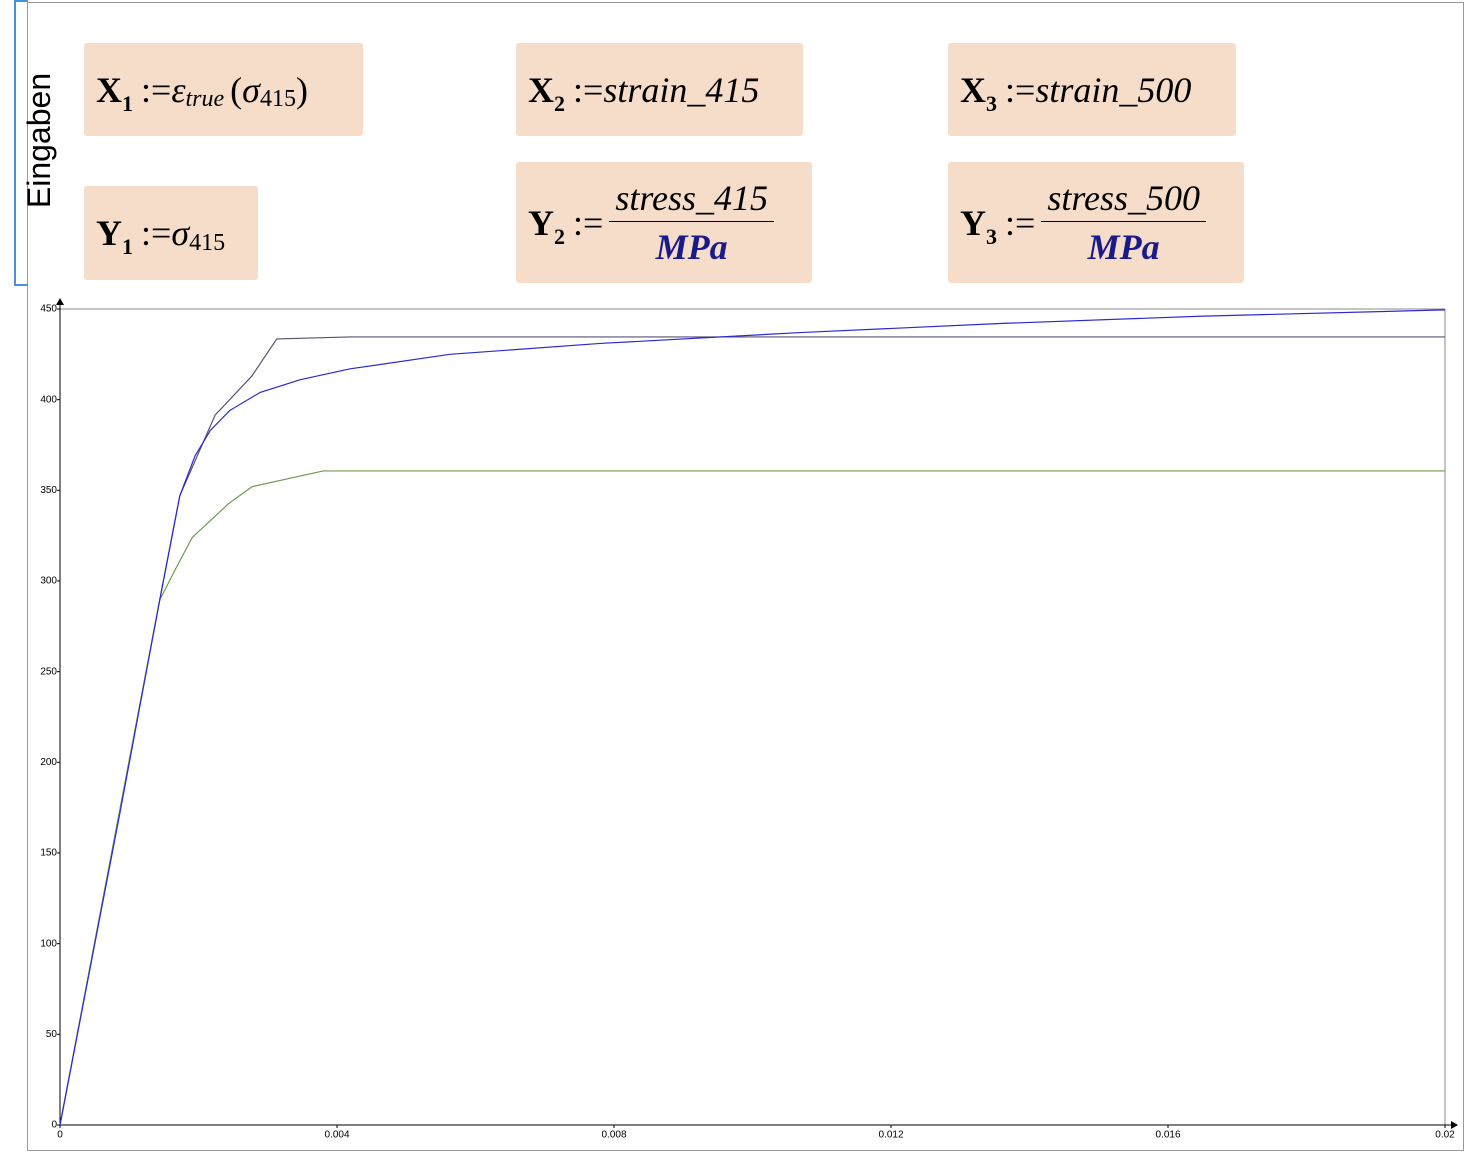 This screenshot has width=1466, height=1155. What do you see at coordinates (301, 89) in the screenshot?
I see `paren: )` at bounding box center [301, 89].